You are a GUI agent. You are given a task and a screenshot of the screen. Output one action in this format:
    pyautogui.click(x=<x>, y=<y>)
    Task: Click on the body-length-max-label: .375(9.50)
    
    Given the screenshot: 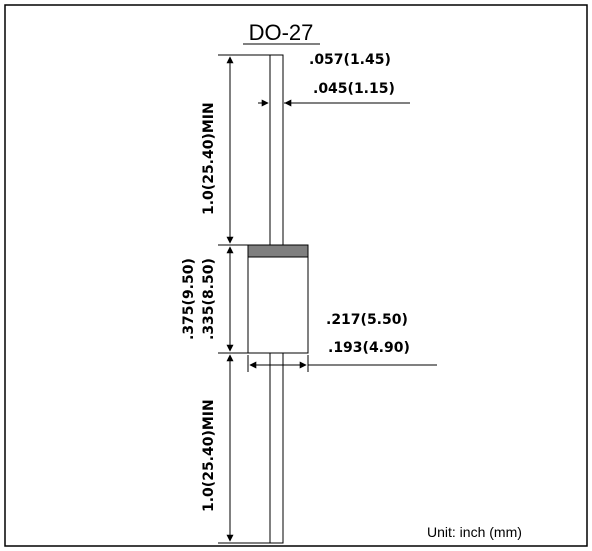 What is the action you would take?
    pyautogui.click(x=189, y=299)
    